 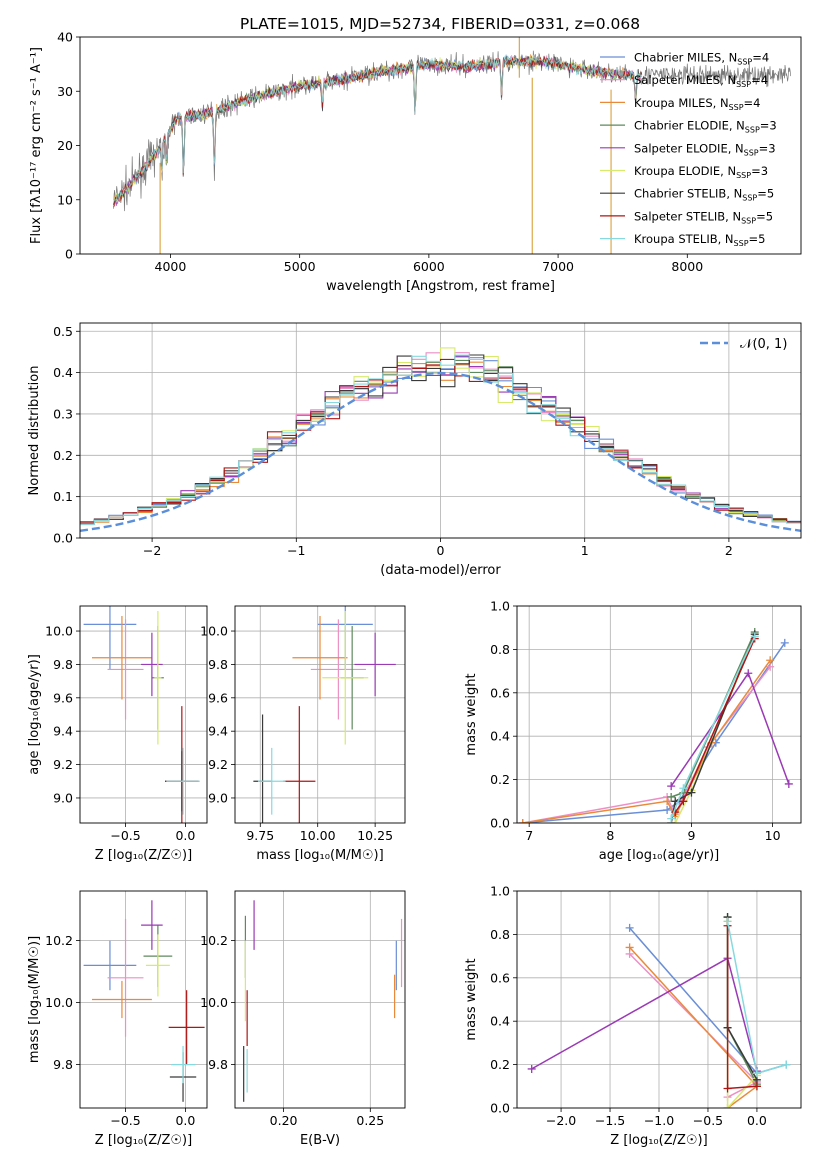 I want to click on x-tick-label: −2.0, so click(x=561, y=1120).